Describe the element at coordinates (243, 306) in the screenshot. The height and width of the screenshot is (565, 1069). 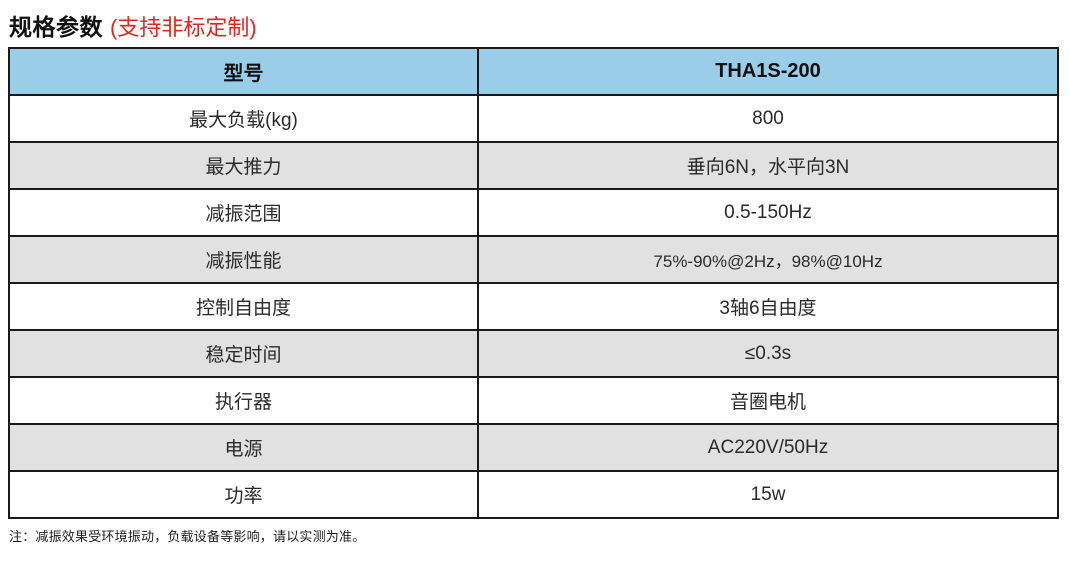
I see `spec-label: 控制自由度` at that location.